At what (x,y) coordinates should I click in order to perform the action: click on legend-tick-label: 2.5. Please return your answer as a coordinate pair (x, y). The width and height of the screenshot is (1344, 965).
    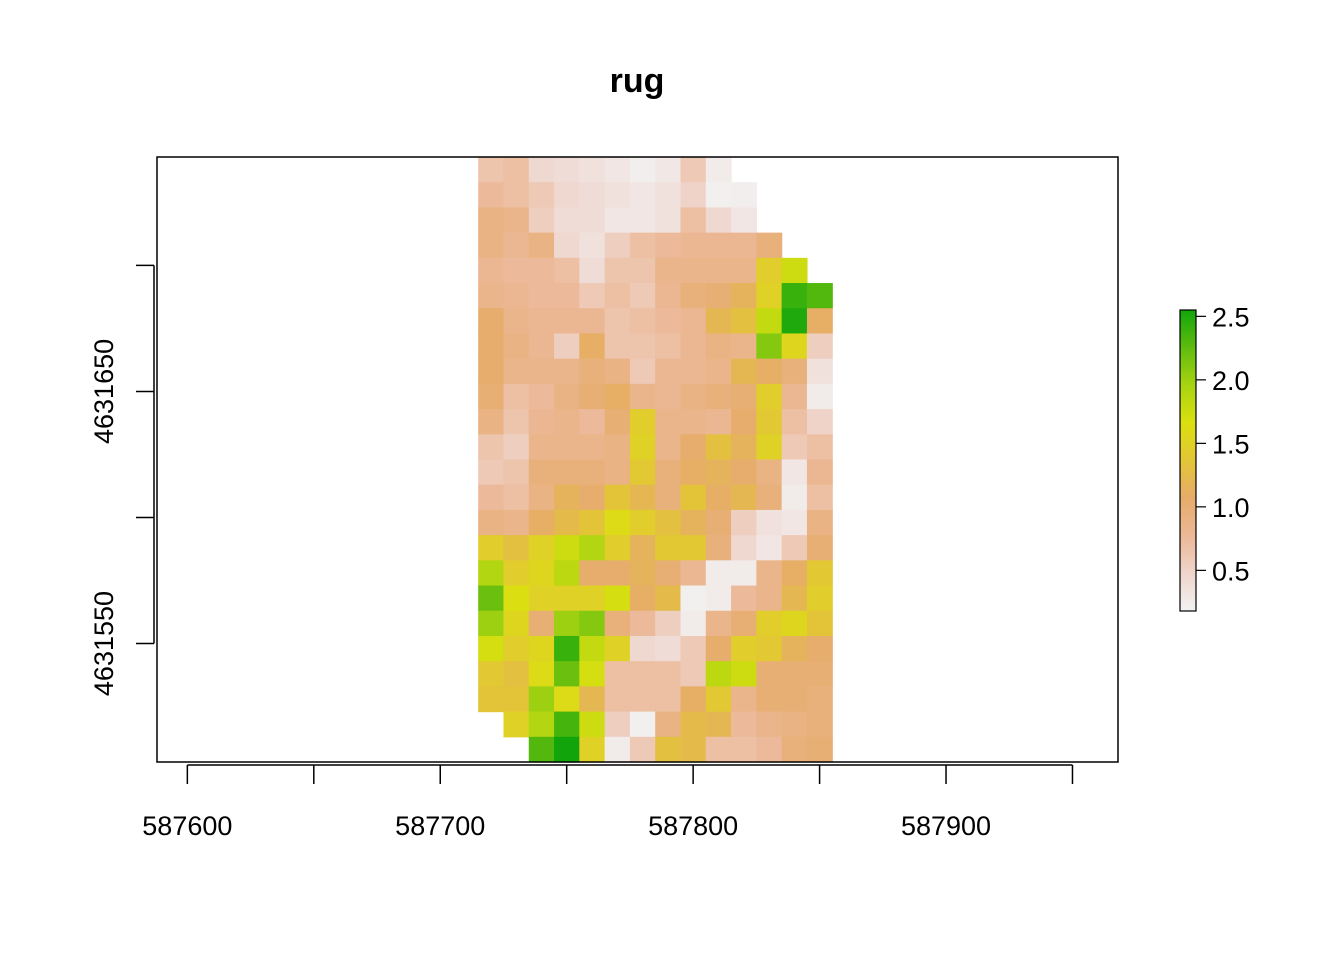
    Looking at the image, I should click on (1231, 317).